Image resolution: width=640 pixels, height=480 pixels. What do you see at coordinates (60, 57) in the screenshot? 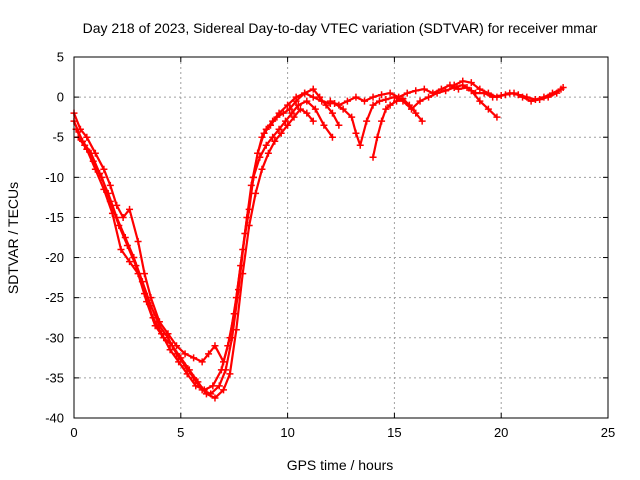
I see `y-tick-label: 5` at bounding box center [60, 57].